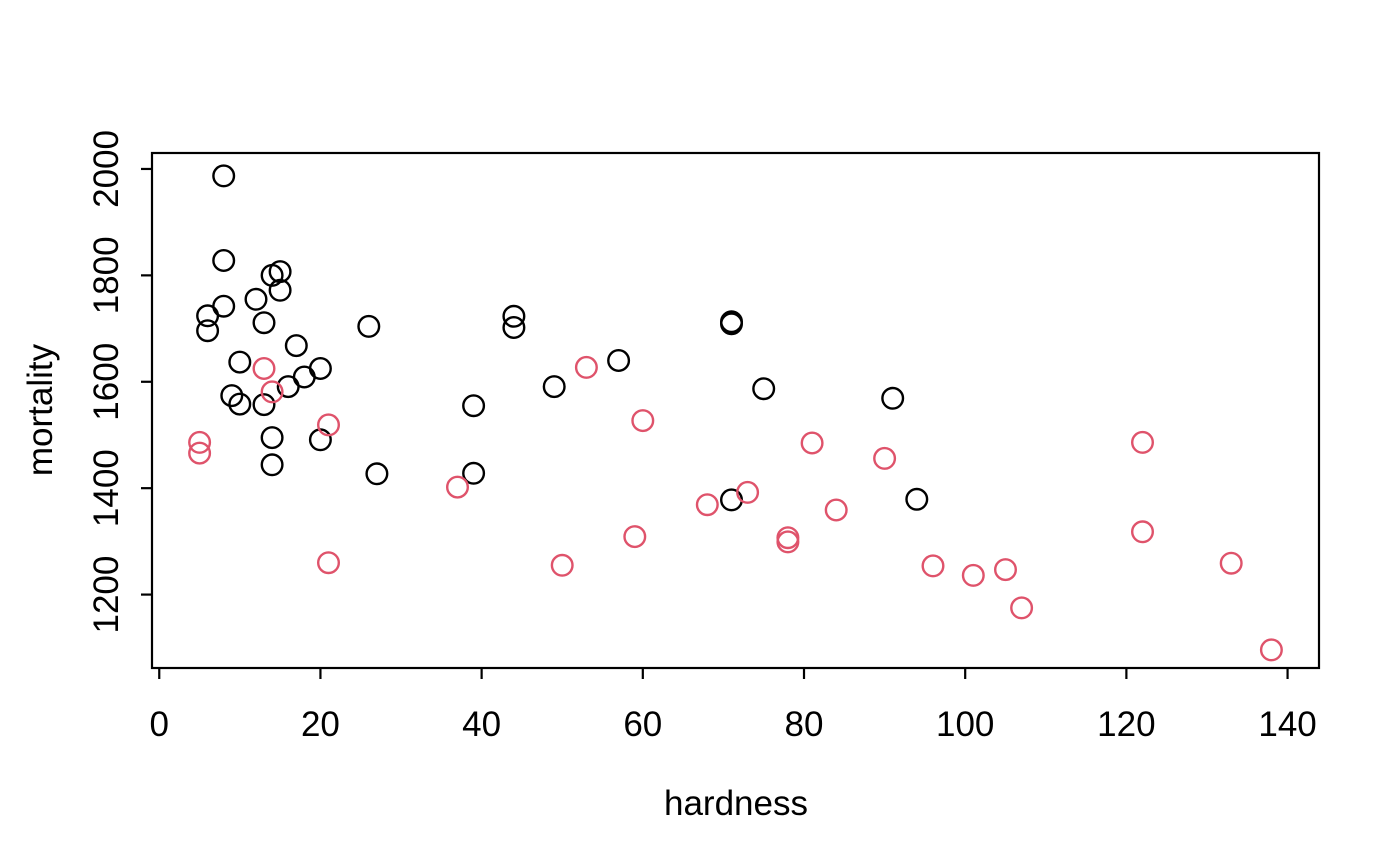 The width and height of the screenshot is (1400, 866). What do you see at coordinates (1126, 724) in the screenshot?
I see `x-tick-label: 120` at bounding box center [1126, 724].